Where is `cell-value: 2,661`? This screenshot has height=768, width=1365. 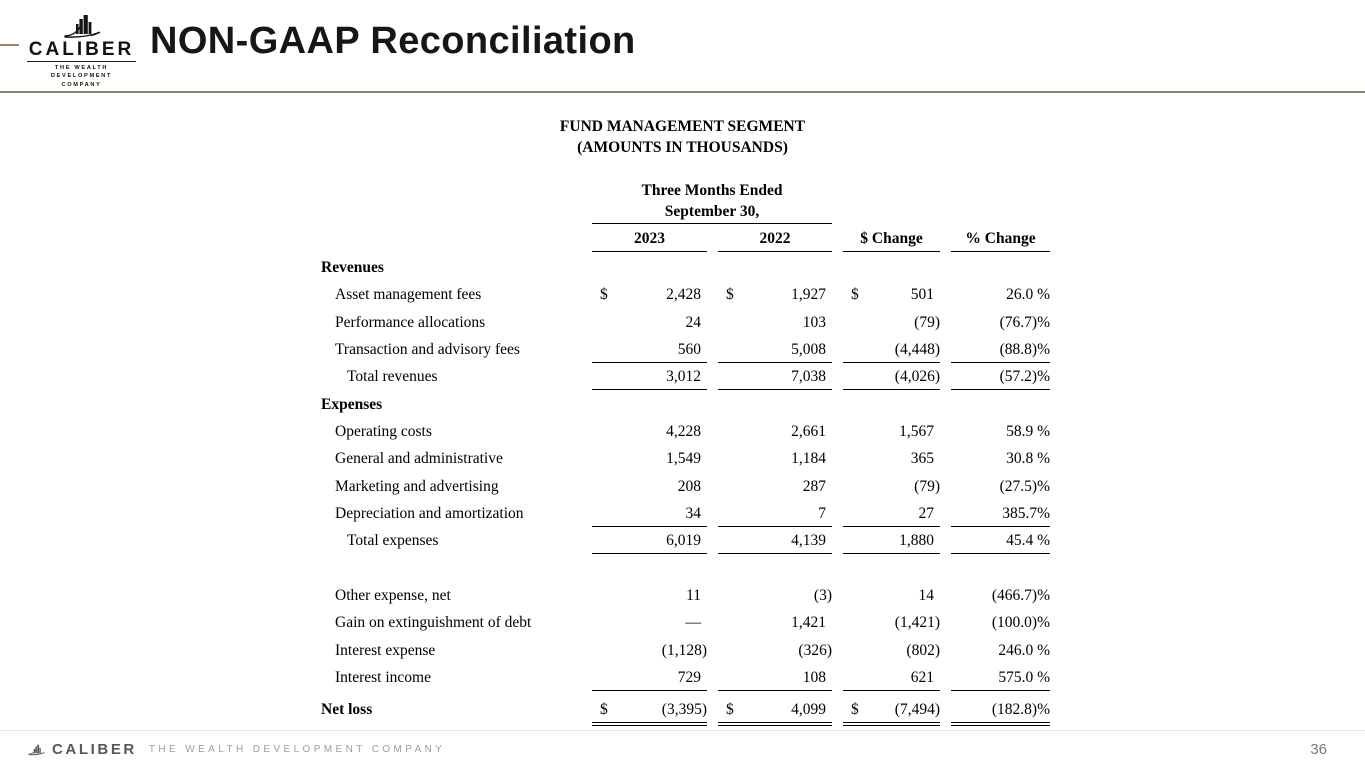
cell-value: 2,661 is located at coordinates (808, 432).